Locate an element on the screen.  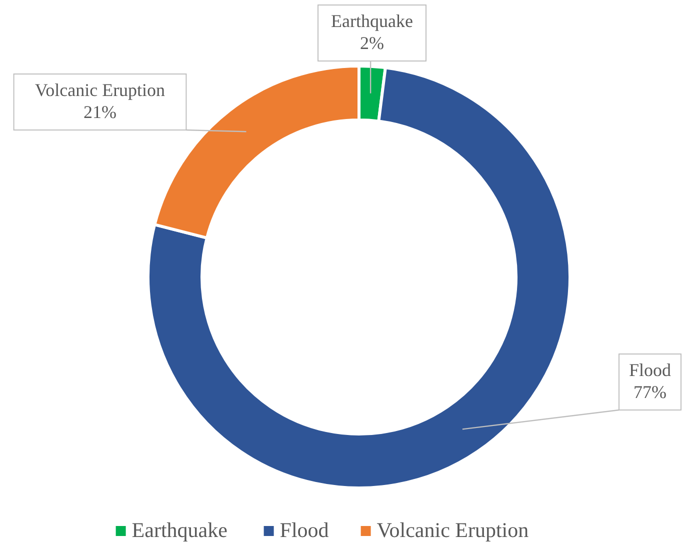
legend-label: Earthquake is located at coordinates (180, 530).